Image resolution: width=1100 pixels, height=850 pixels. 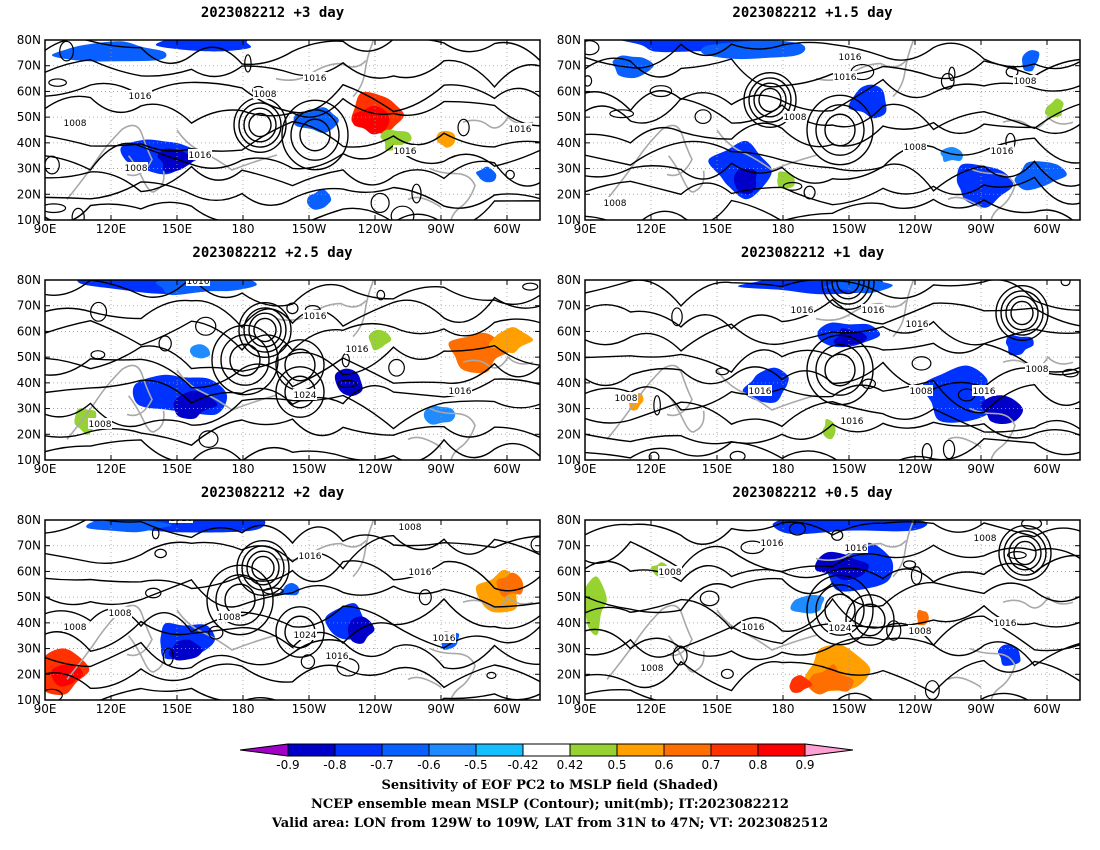 I want to click on longitude-label: 90E, so click(x=45, y=709).